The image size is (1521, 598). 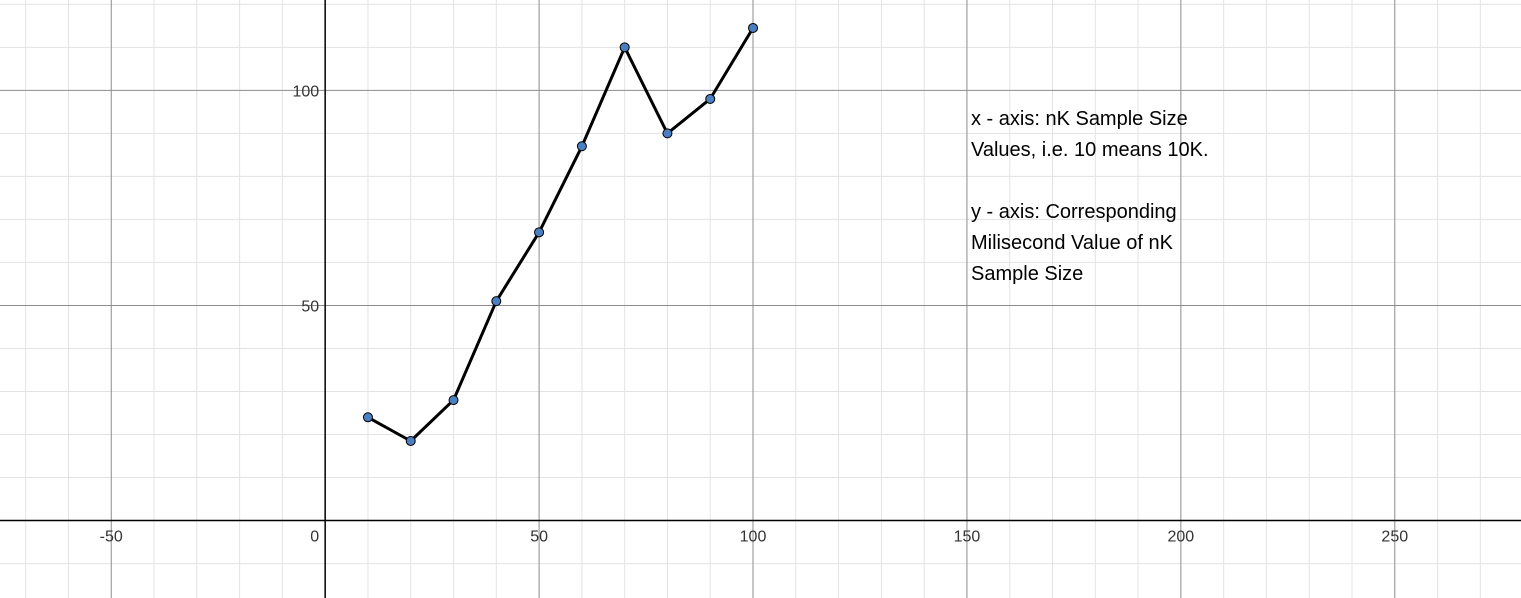 What do you see at coordinates (1181, 537) in the screenshot?
I see `x-tick-label: 200` at bounding box center [1181, 537].